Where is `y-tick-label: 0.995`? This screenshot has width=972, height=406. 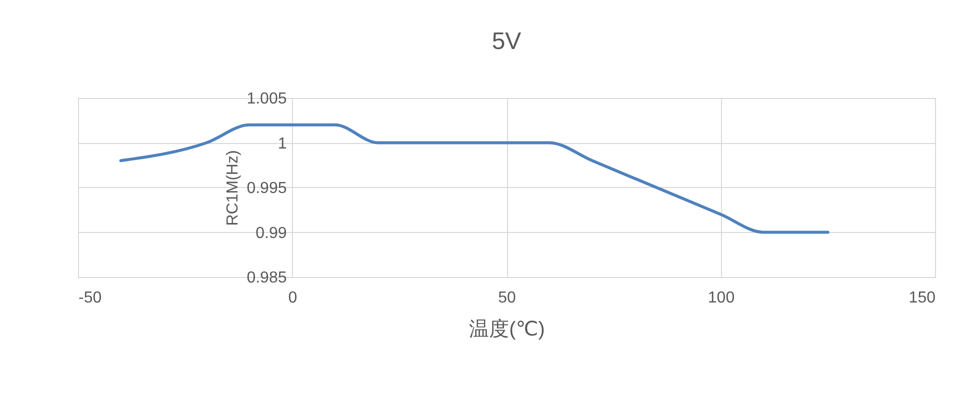
y-tick-label: 0.995 is located at coordinates (266, 188).